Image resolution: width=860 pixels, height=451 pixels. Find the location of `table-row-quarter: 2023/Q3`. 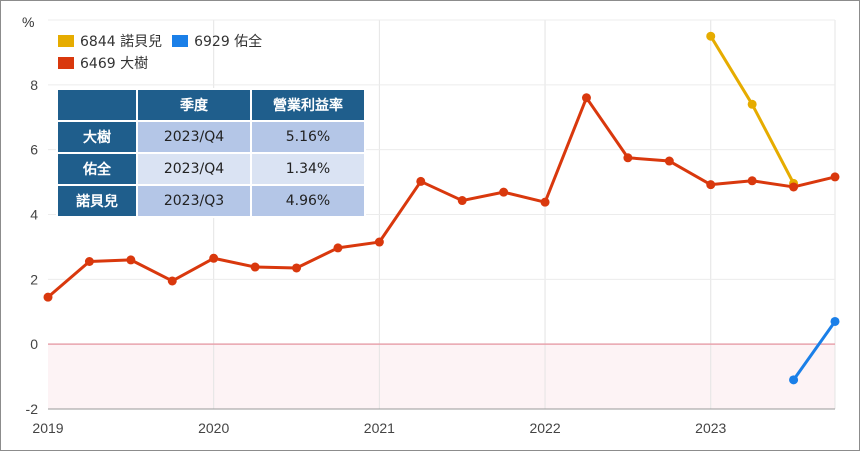

table-row-quarter: 2023/Q3 is located at coordinates (194, 201).